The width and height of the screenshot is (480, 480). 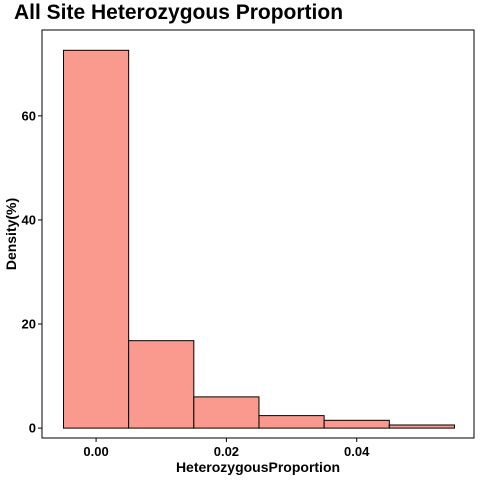 What do you see at coordinates (32, 428) in the screenshot?
I see `y-tick-label-1: 0` at bounding box center [32, 428].